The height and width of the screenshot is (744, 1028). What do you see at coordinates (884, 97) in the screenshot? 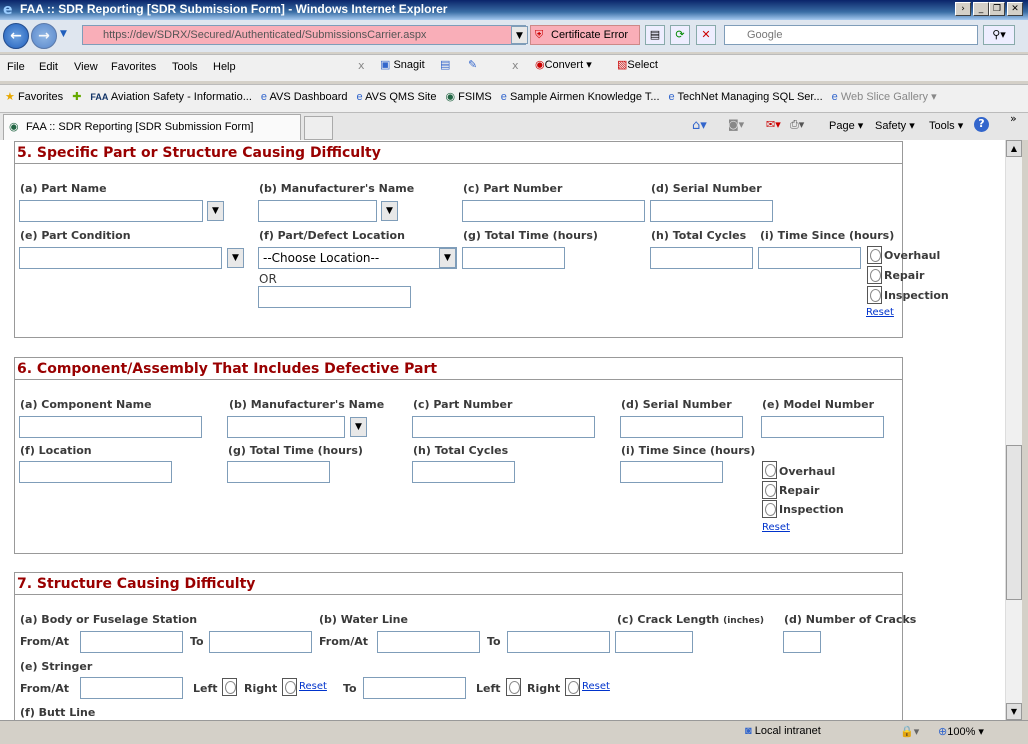
I see `favorite-link: e Web Slice Gallery ▾` at bounding box center [884, 97].